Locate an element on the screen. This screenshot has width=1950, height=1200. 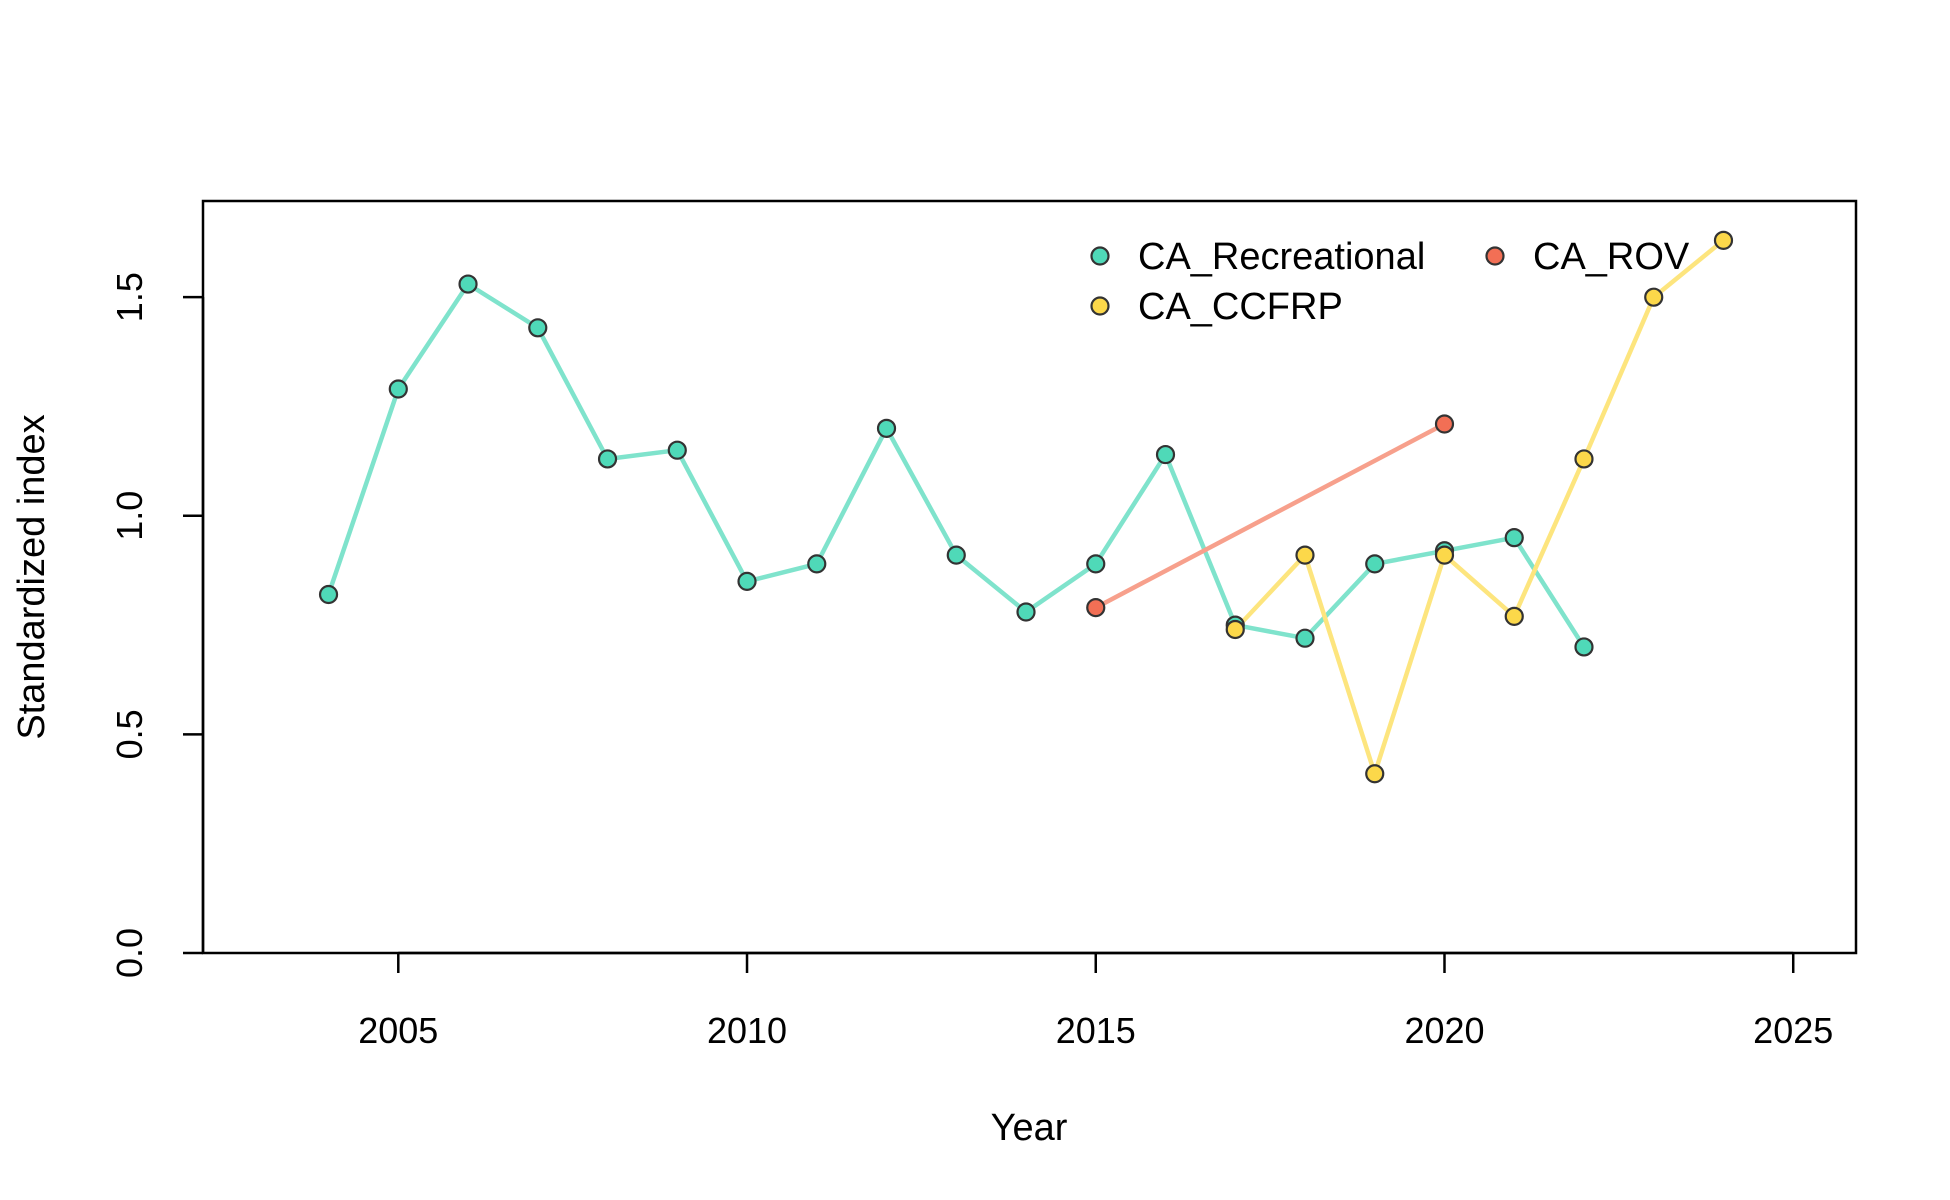
x-axis-title: Year is located at coordinates (1029, 1128).